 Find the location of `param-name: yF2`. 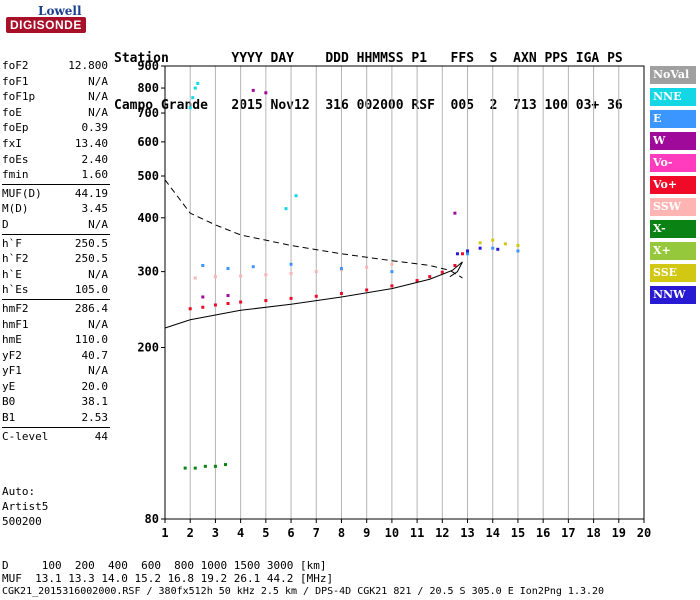

param-name: yF2 is located at coordinates (12, 355).